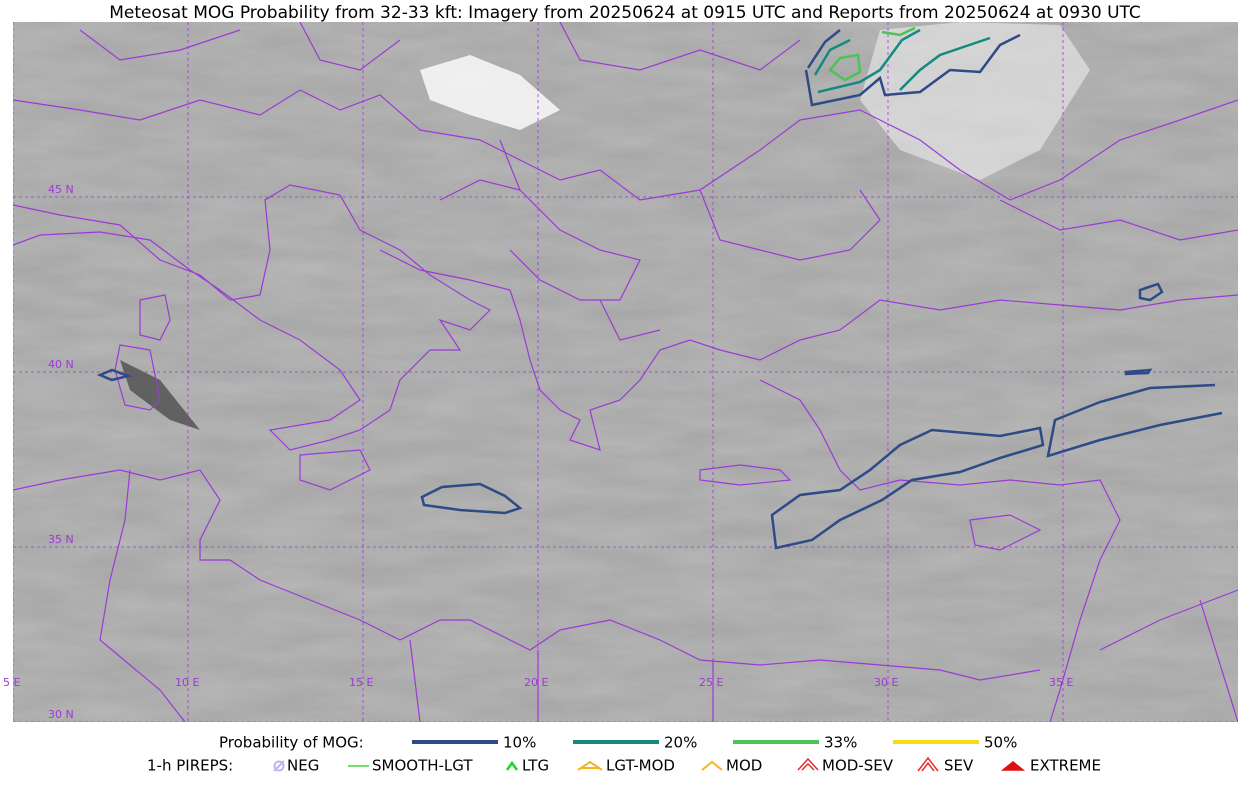 Image resolution: width=1250 pixels, height=786 pixels. What do you see at coordinates (11, 682) in the screenshot?
I see `lon-label: 5 E` at bounding box center [11, 682].